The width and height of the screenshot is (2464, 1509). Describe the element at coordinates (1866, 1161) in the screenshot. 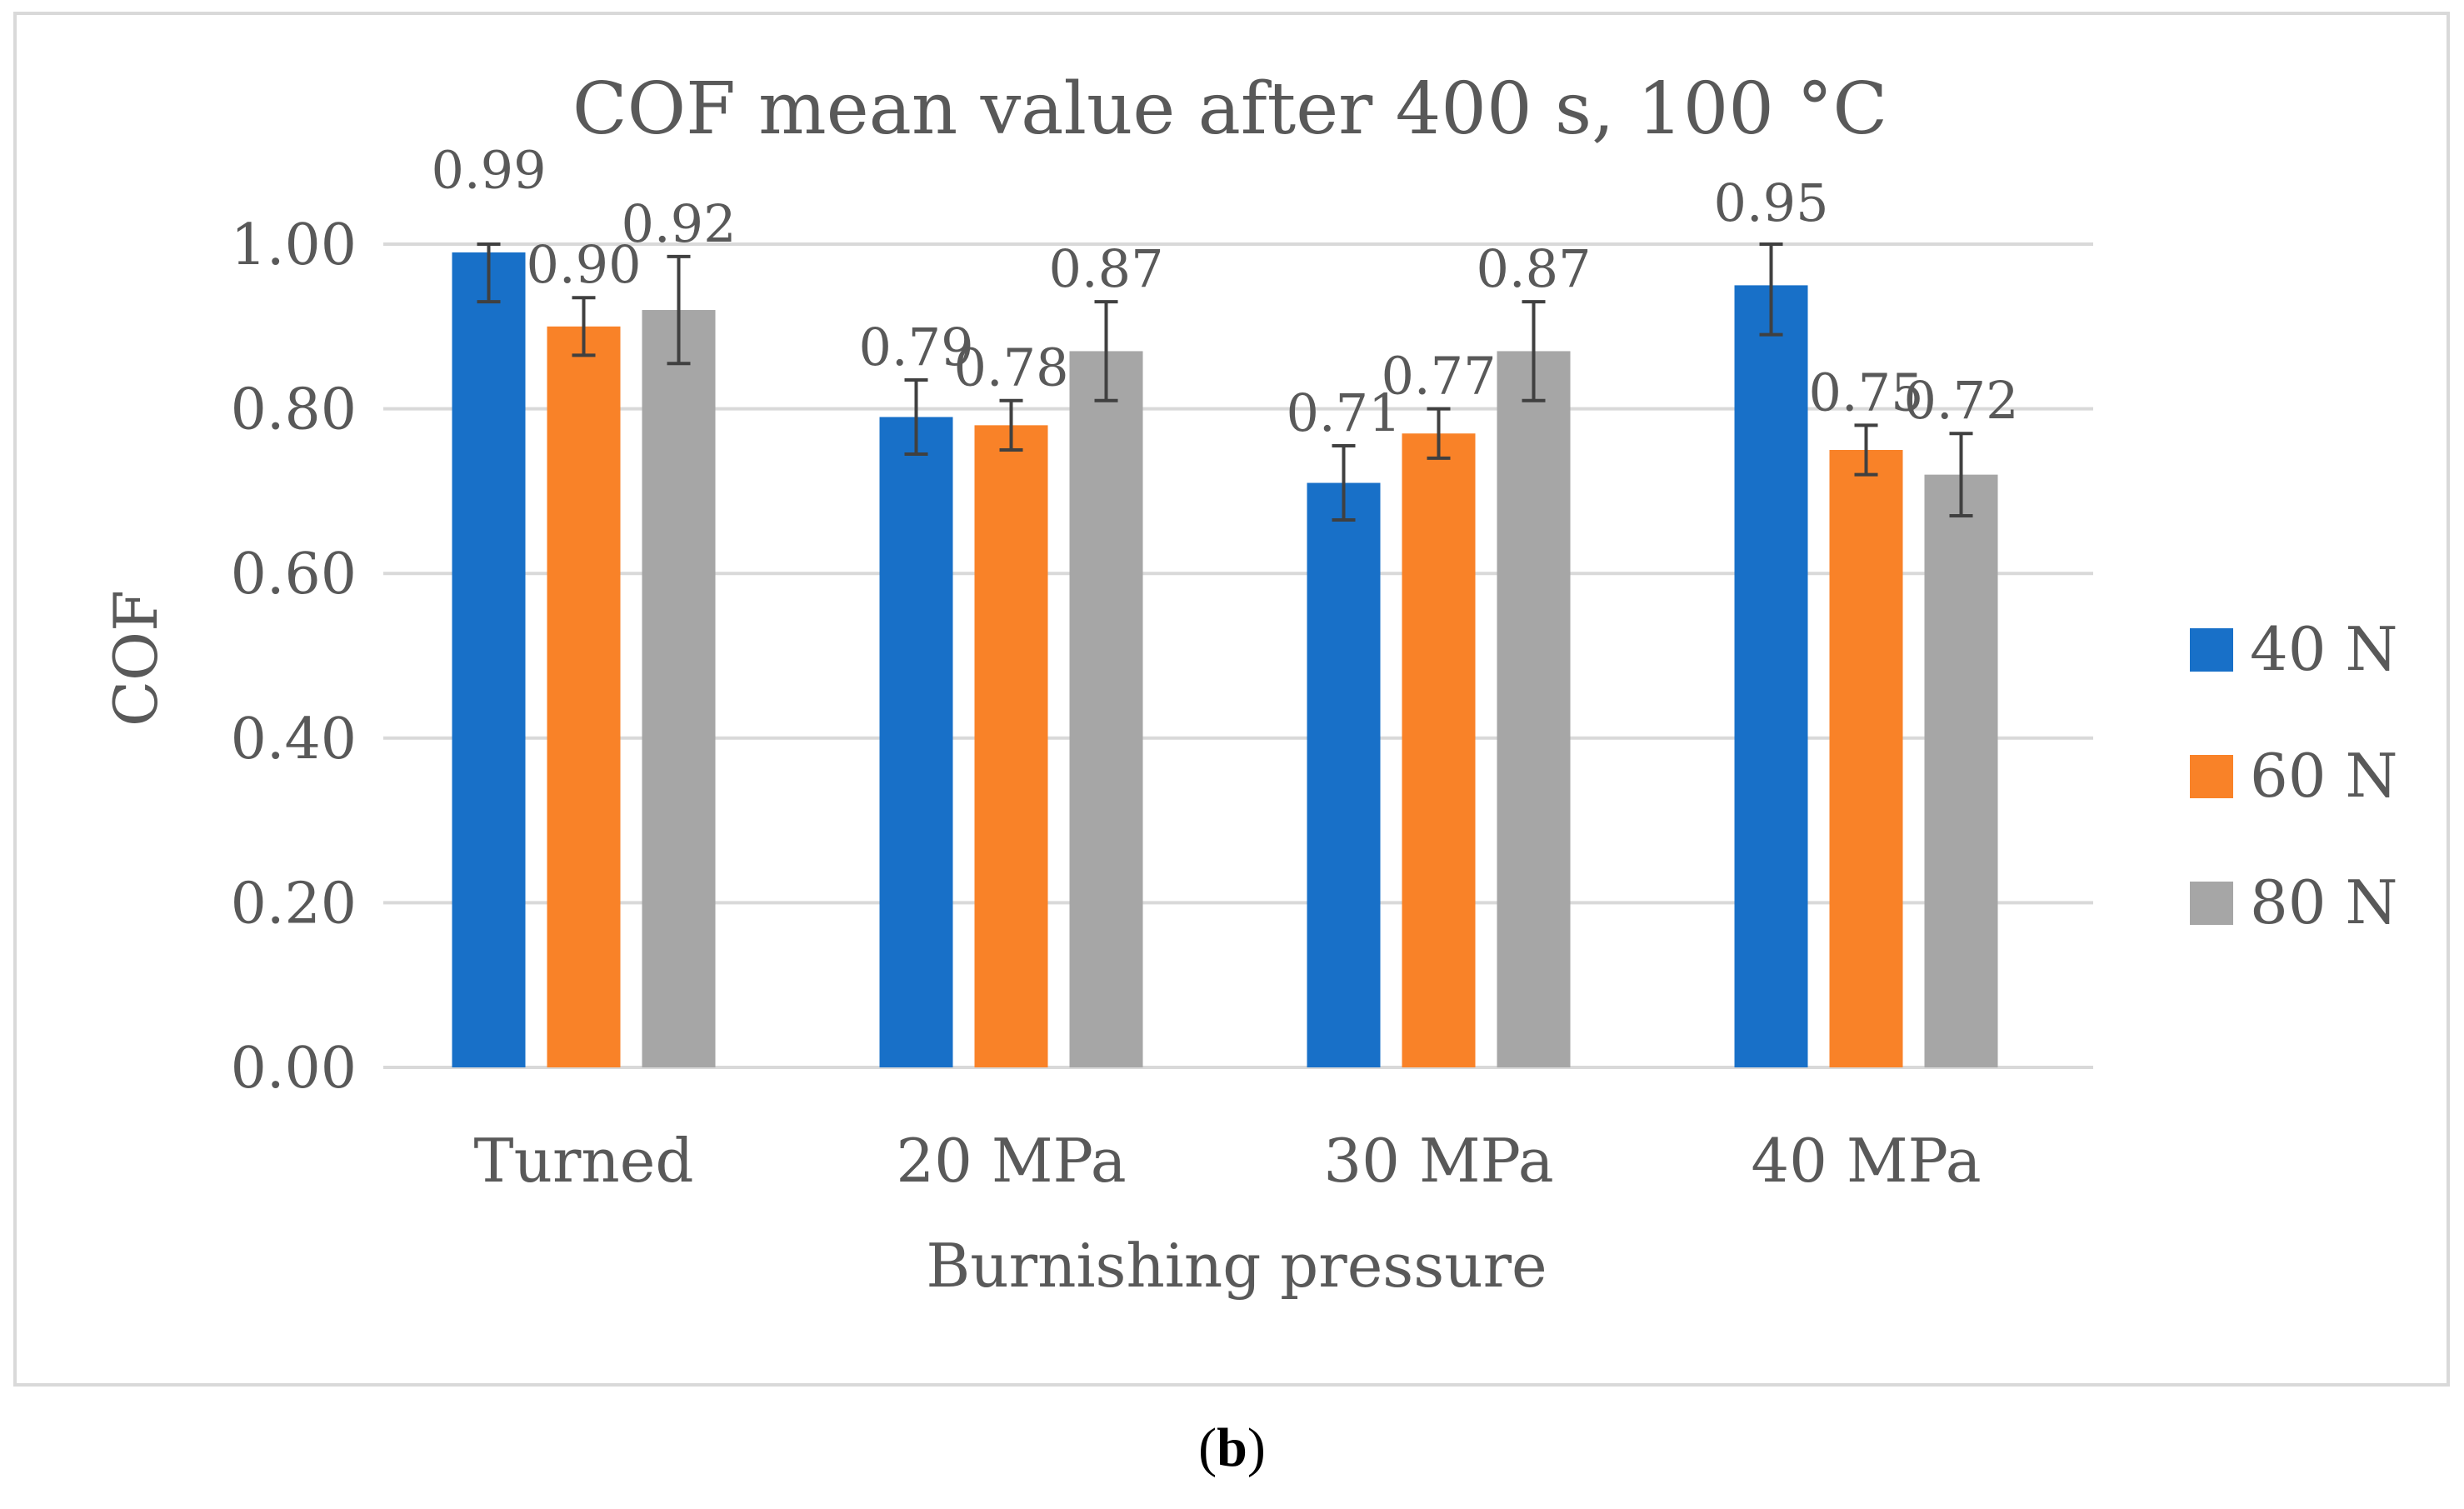

I see `x-tick-label: 40 MPa` at that location.